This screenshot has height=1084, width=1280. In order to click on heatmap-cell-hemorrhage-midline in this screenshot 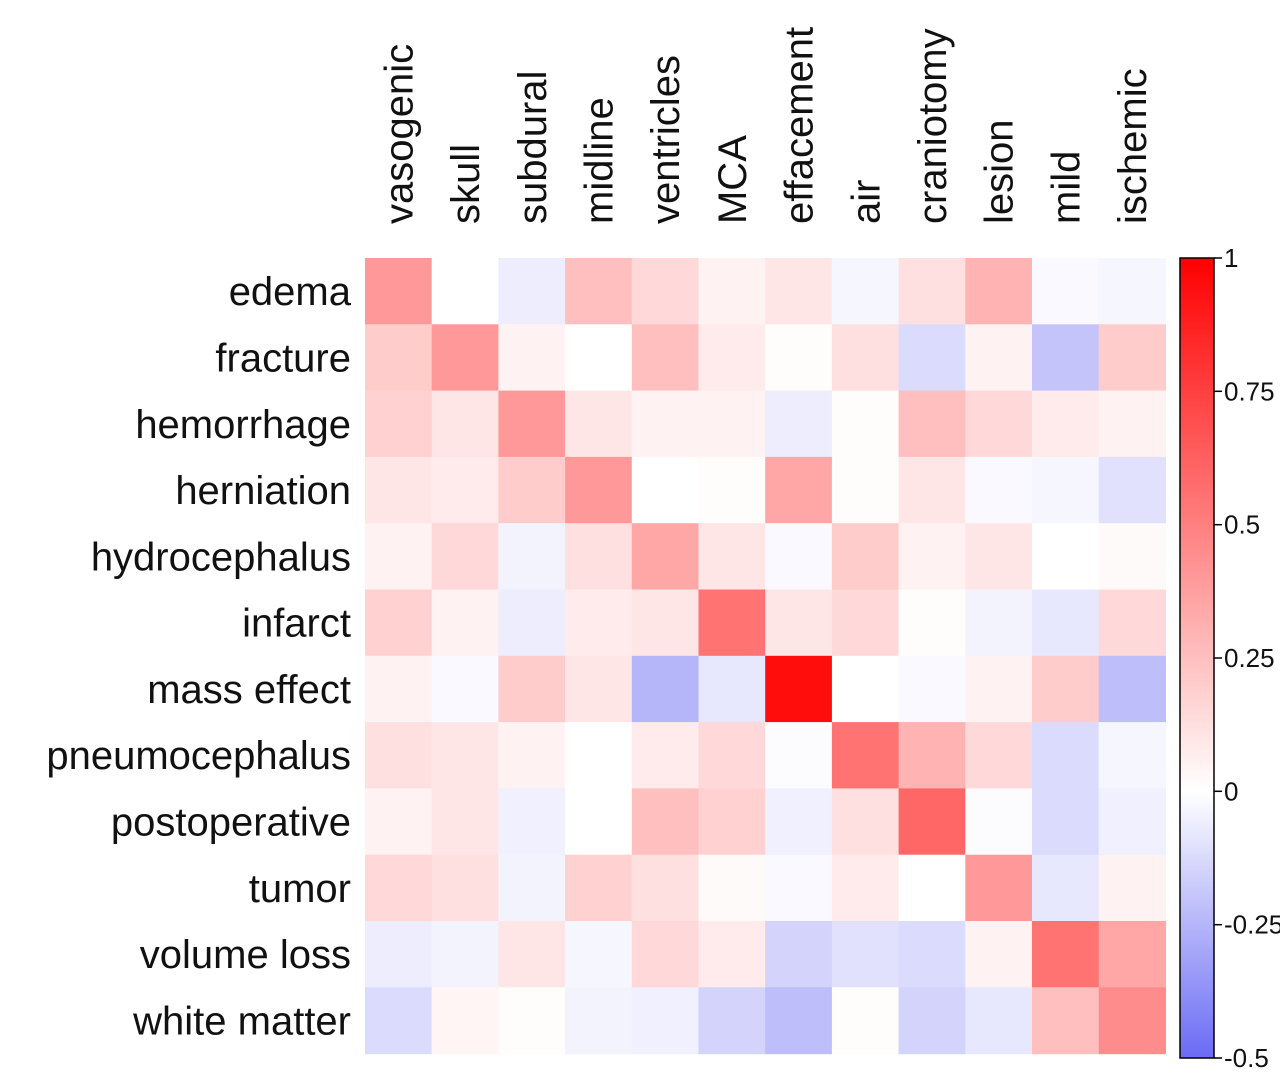, I will do `click(599, 424)`.